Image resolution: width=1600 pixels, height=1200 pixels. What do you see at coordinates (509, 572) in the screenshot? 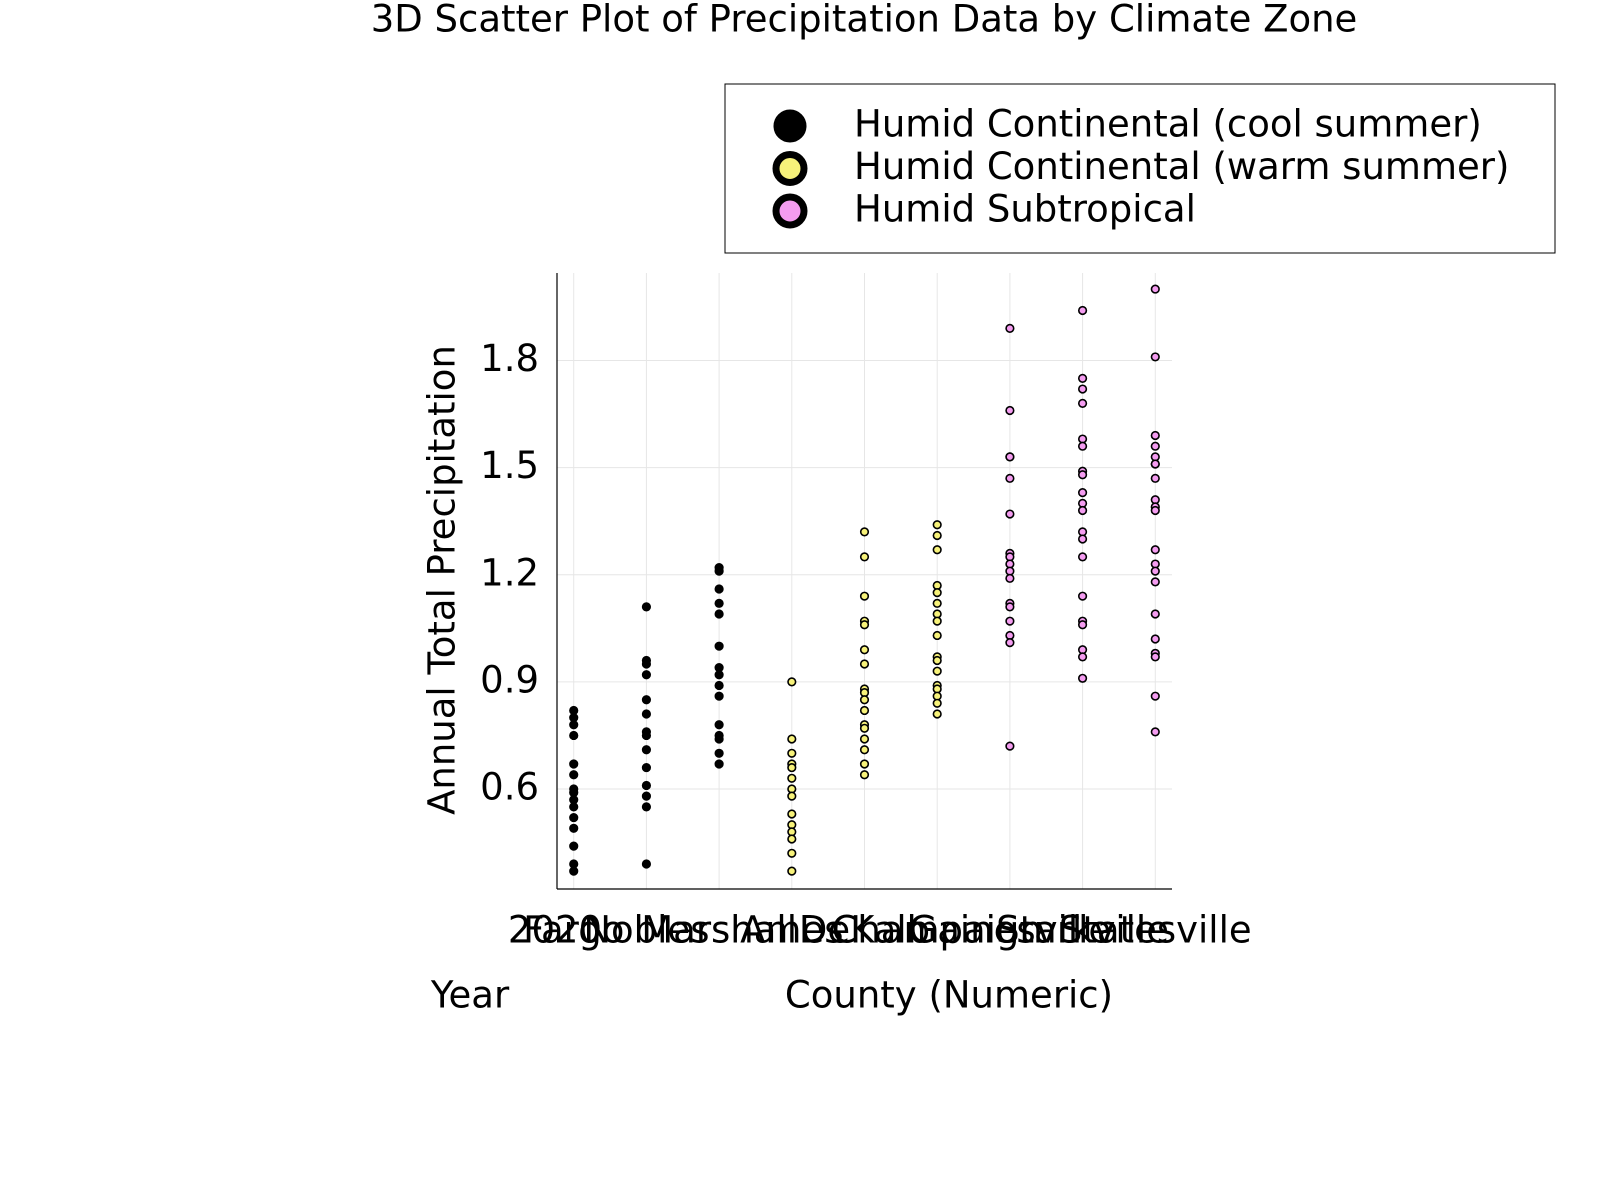
I see `y-tick-label: 1.2` at bounding box center [509, 572].